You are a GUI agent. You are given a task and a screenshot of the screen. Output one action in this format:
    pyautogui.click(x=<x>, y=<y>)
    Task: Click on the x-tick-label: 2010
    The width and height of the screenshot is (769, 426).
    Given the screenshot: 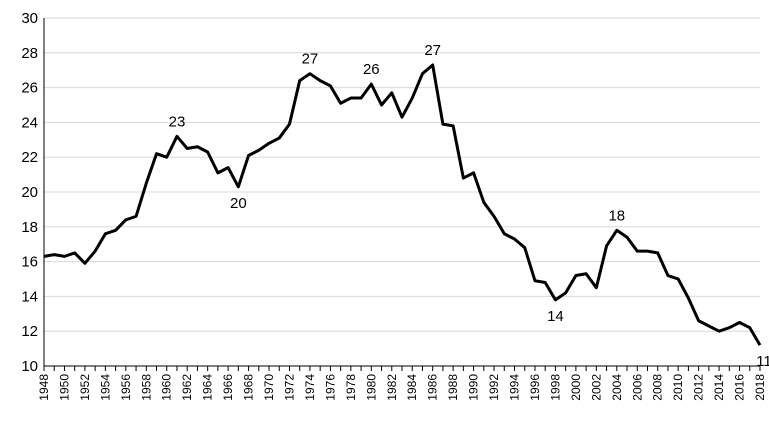 What is the action you would take?
    pyautogui.click(x=678, y=387)
    